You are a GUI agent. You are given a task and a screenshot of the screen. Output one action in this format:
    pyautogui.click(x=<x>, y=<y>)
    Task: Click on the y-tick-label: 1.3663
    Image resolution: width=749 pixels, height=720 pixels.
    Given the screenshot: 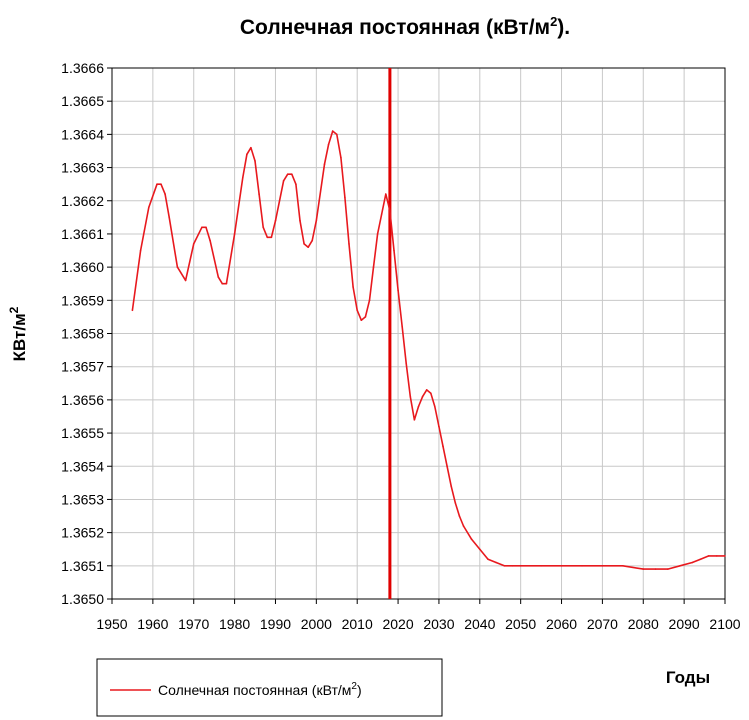 What is the action you would take?
    pyautogui.click(x=82, y=168)
    